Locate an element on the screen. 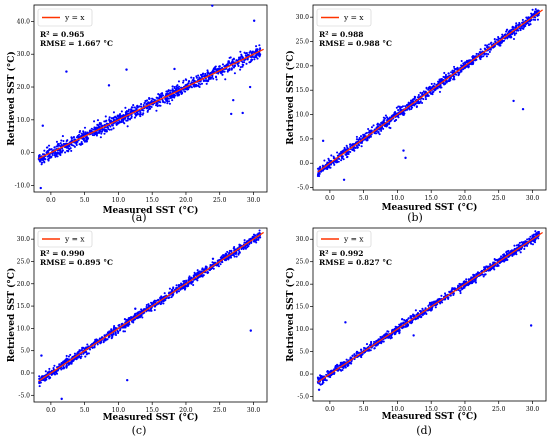 The image size is (550, 439). panel-a-y-tick-label: 30.0 is located at coordinates (24, 54).